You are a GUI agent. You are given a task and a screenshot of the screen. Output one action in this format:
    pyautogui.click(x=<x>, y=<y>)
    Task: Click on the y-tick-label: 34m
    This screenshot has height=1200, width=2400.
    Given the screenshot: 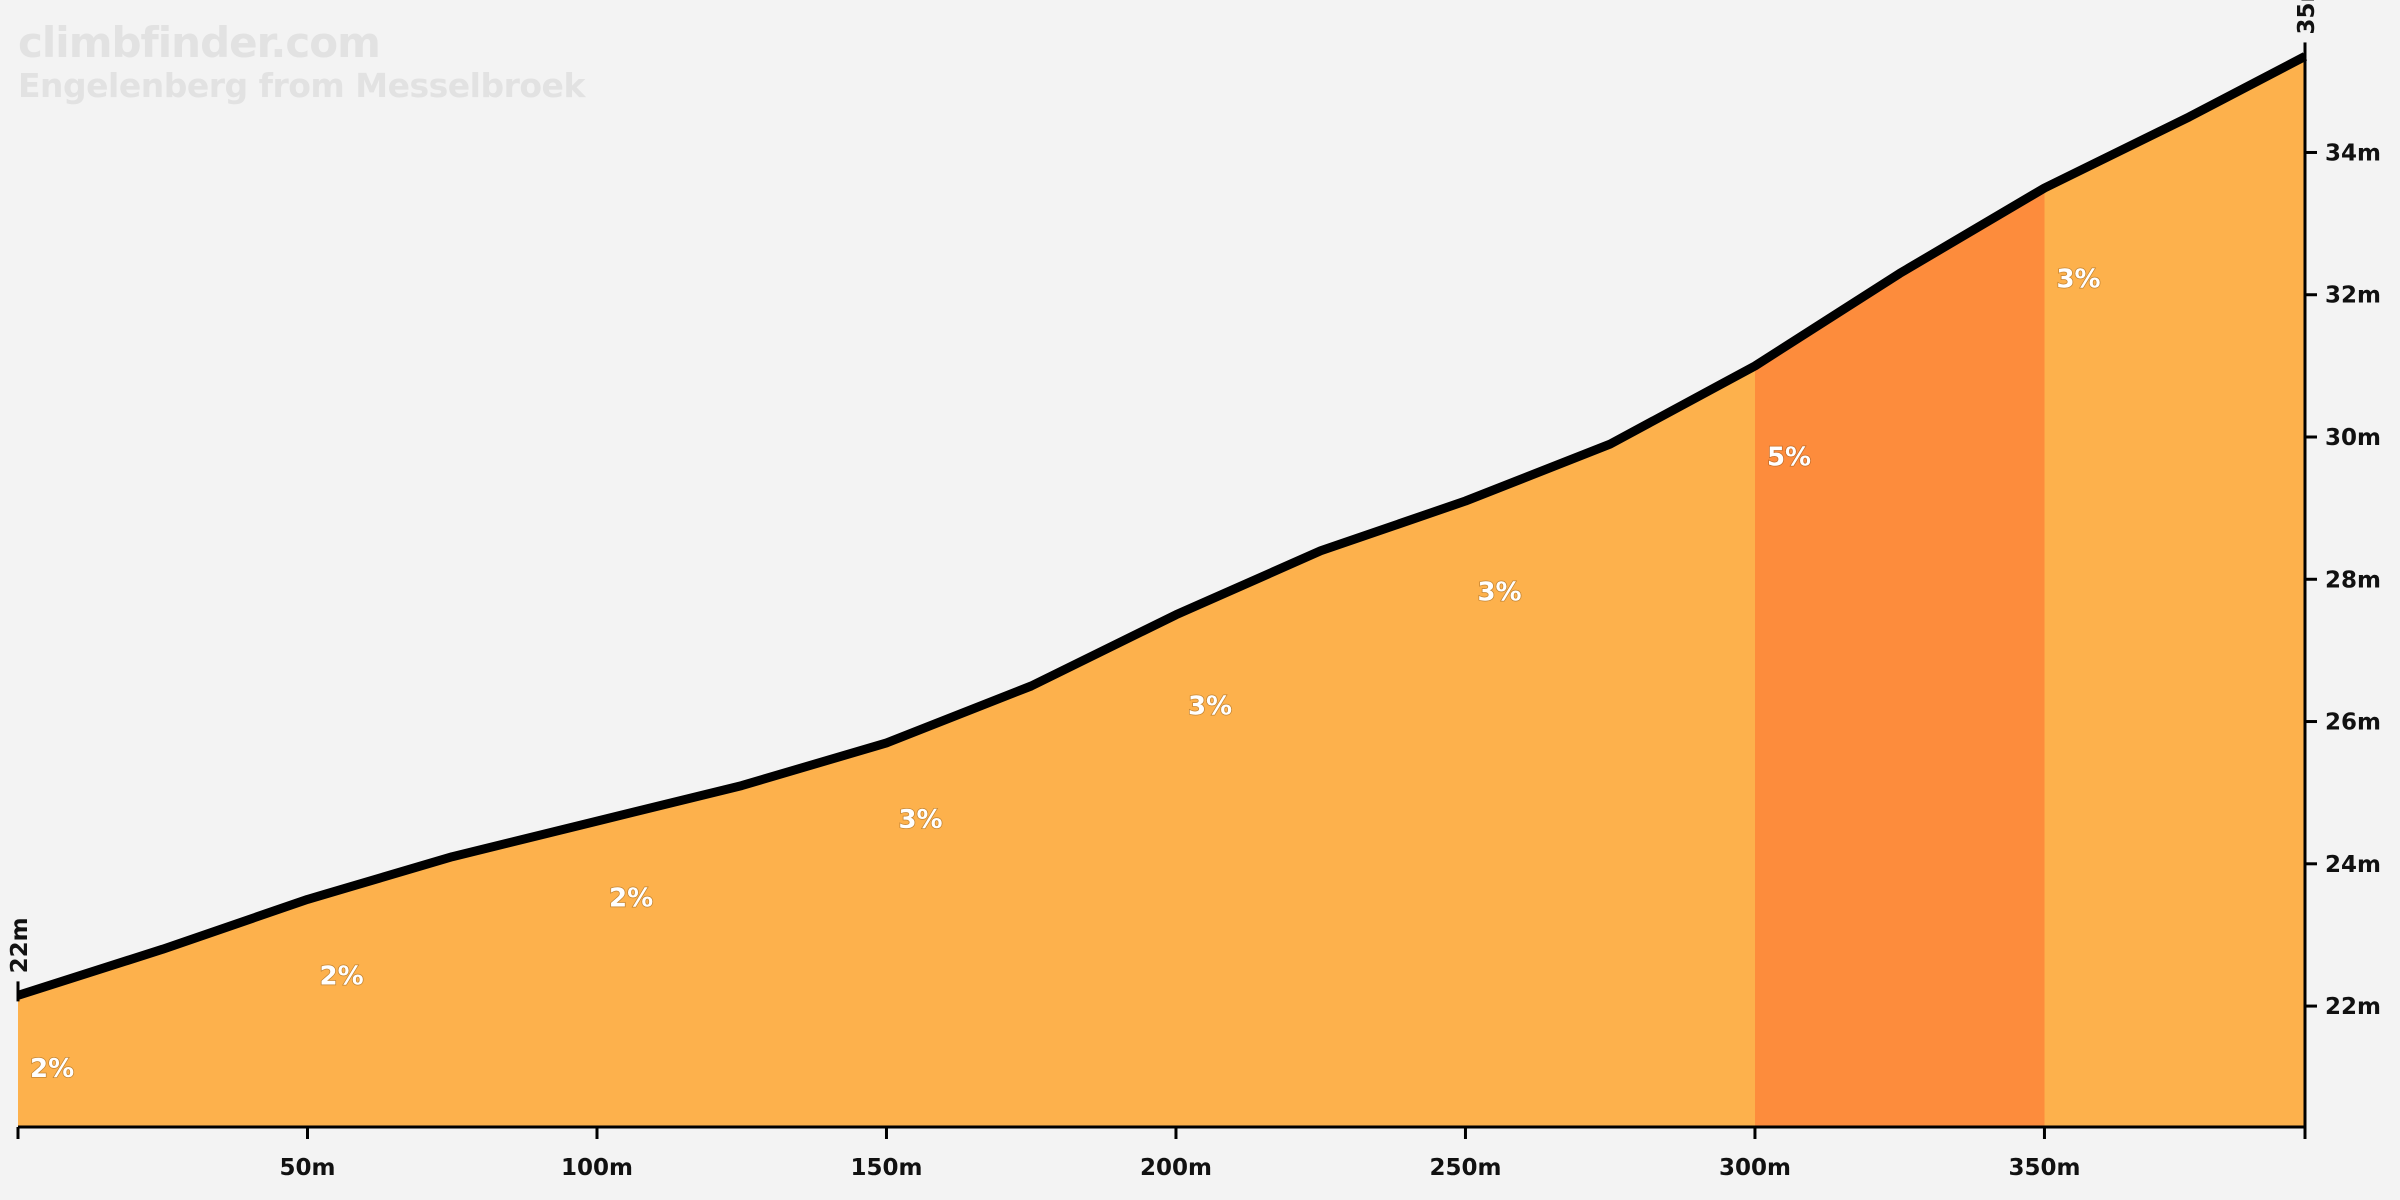 What is the action you would take?
    pyautogui.click(x=2353, y=153)
    